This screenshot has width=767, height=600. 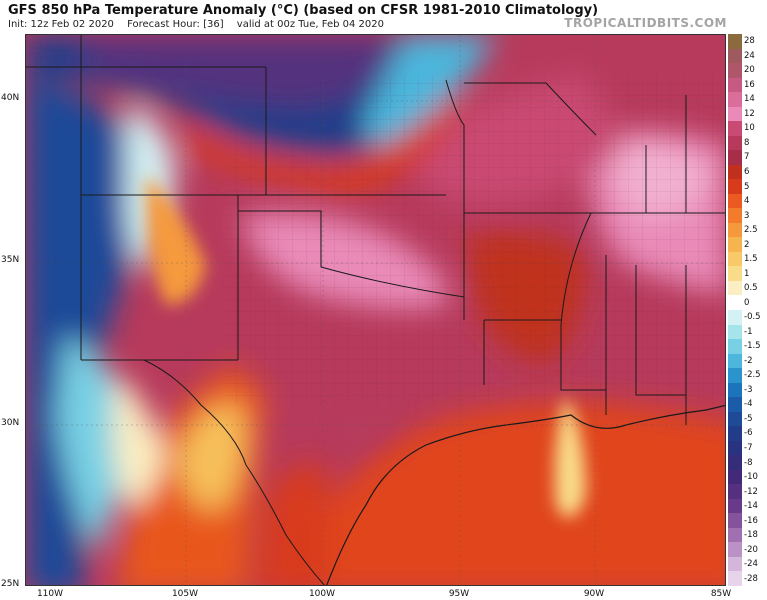 What do you see at coordinates (751, 230) in the screenshot?
I see `legend-label: 2.5` at bounding box center [751, 230].